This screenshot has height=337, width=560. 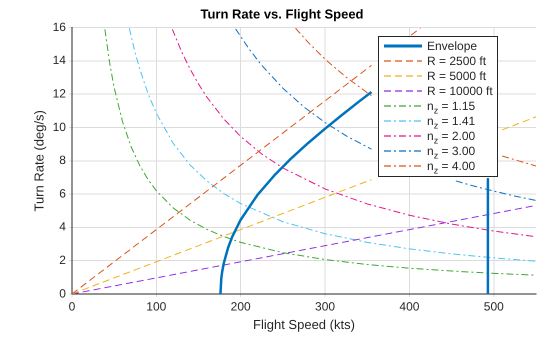 What do you see at coordinates (494, 307) in the screenshot?
I see `x-tick-label: 500` at bounding box center [494, 307].